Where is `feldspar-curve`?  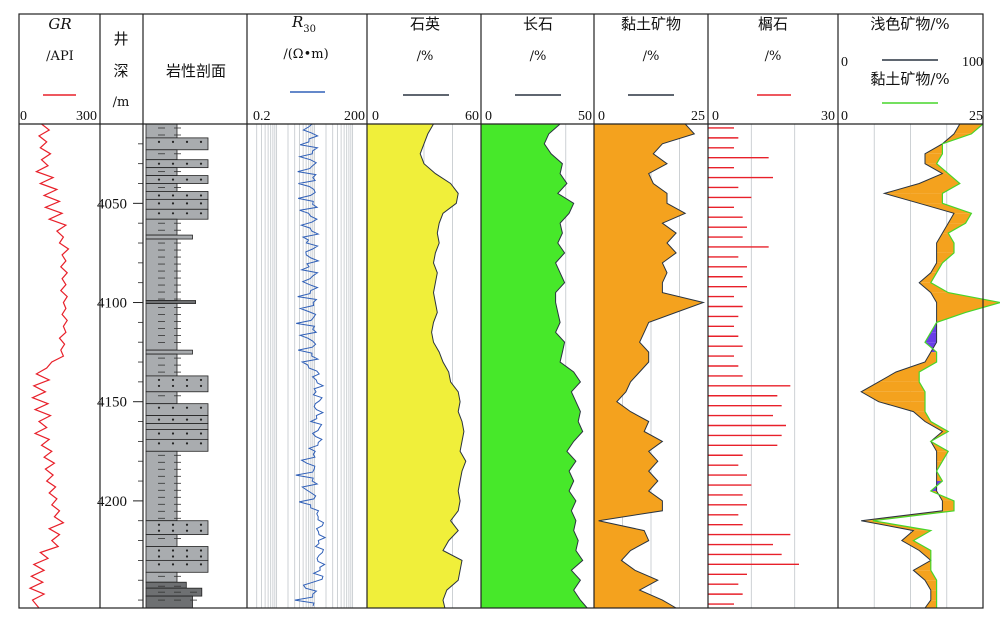 feldspar-curve is located at coordinates (565, 366).